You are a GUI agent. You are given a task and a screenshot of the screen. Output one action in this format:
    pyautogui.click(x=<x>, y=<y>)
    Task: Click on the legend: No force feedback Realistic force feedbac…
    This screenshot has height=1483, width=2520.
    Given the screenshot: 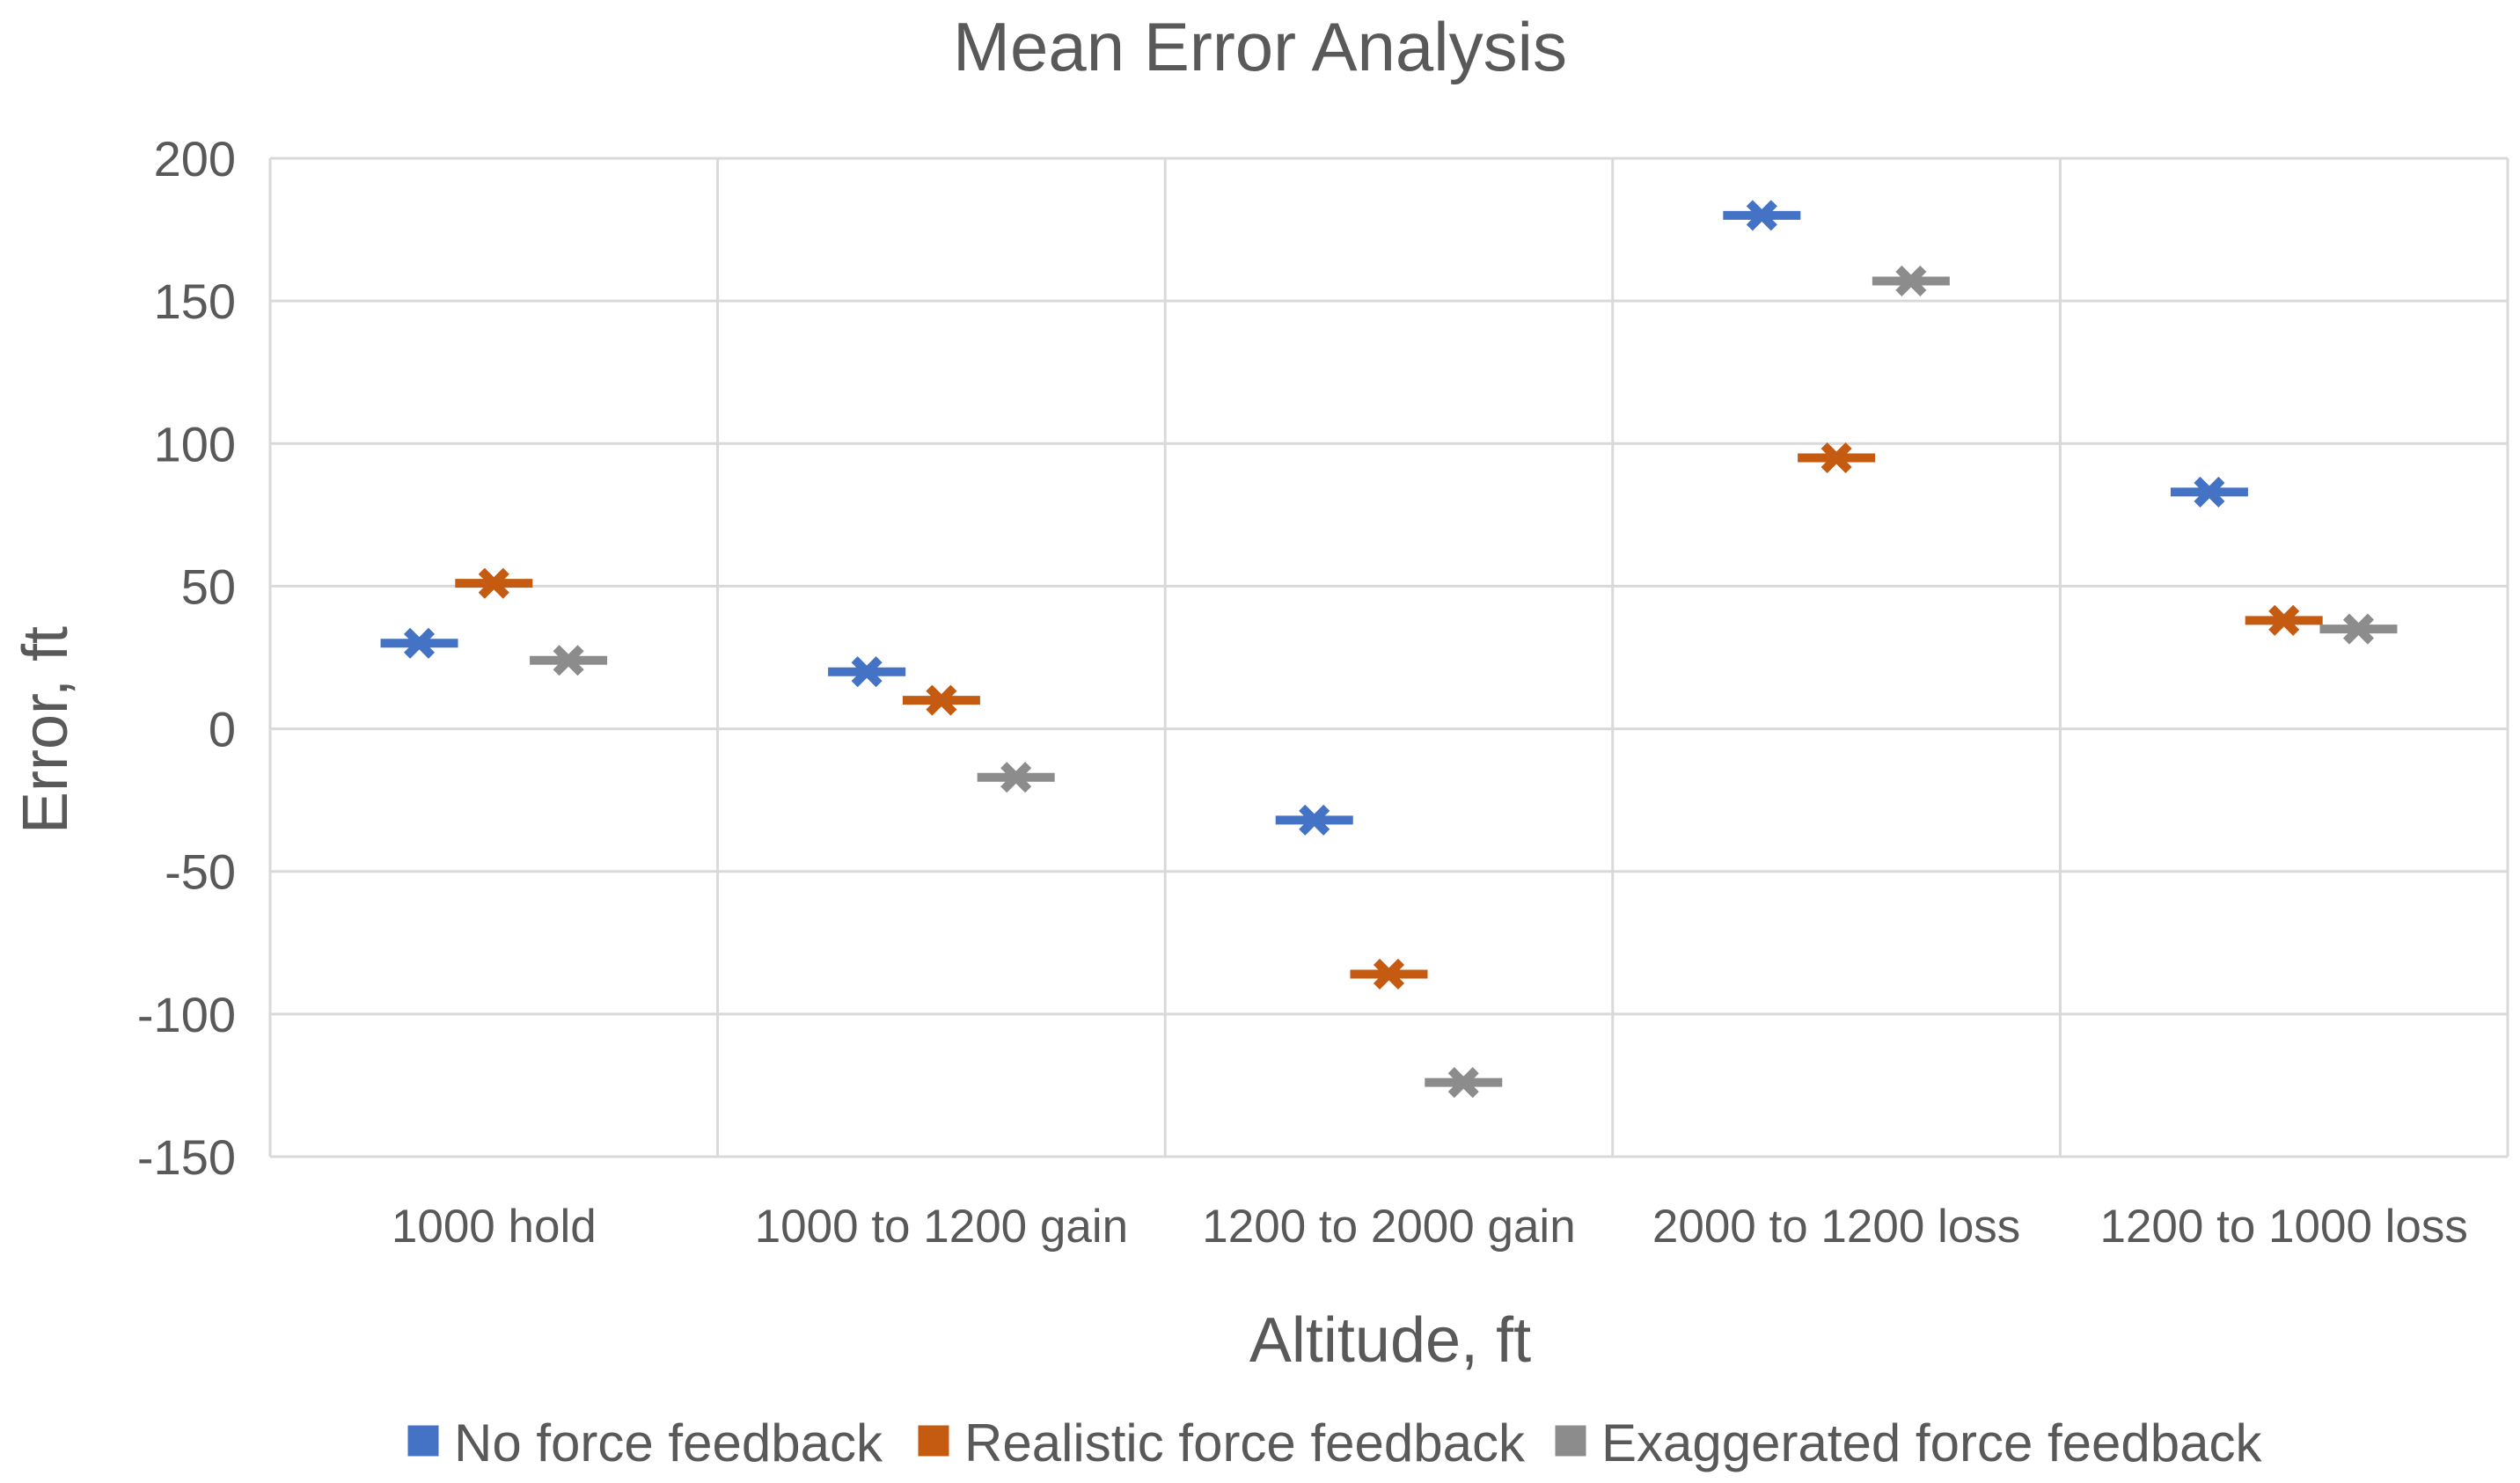 What is the action you would take?
    pyautogui.click(x=1333, y=1443)
    